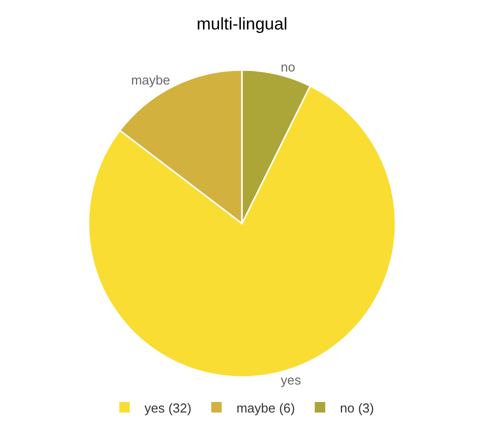  Describe the element at coordinates (242, 24) in the screenshot. I see `chart-title: multi-lingual` at that location.